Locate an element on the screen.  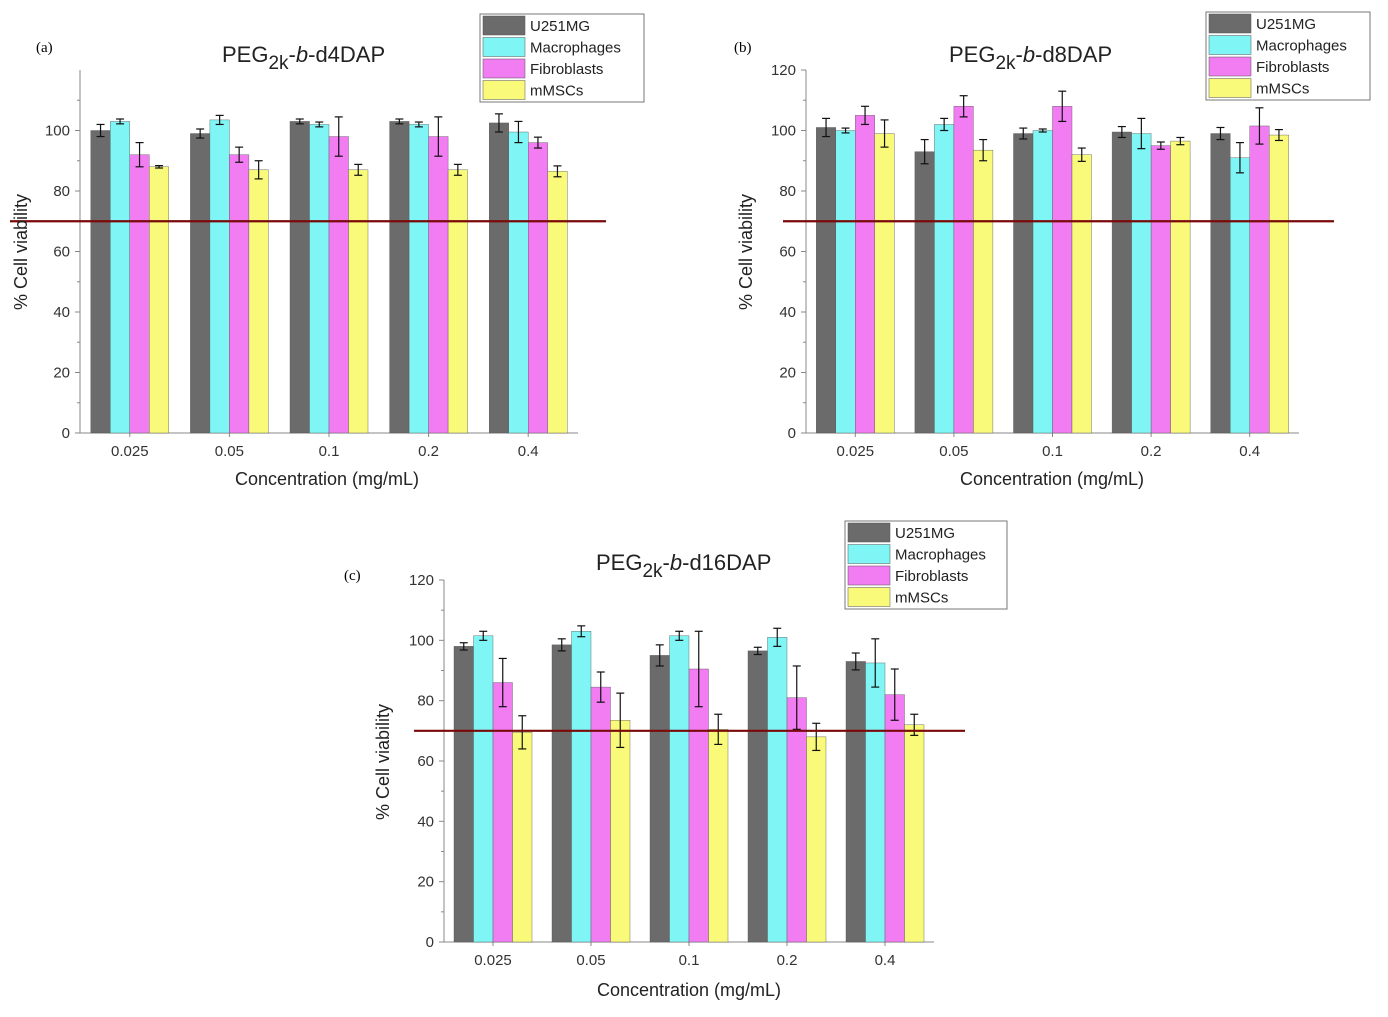
bar-macrophages-0.025 is located at coordinates (483, 789).